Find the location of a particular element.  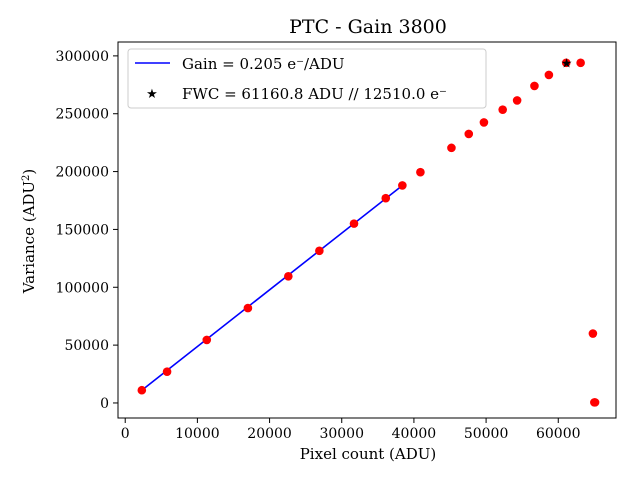

y-tick-label: 250000 is located at coordinates (82, 115).